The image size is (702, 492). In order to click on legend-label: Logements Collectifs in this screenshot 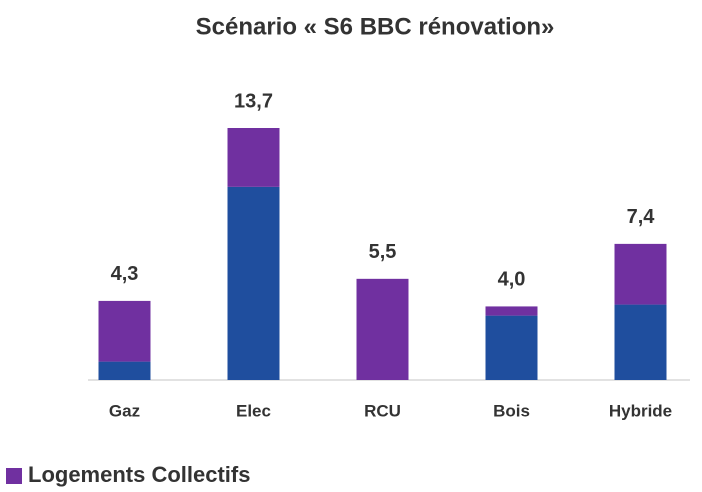, I will do `click(139, 474)`.